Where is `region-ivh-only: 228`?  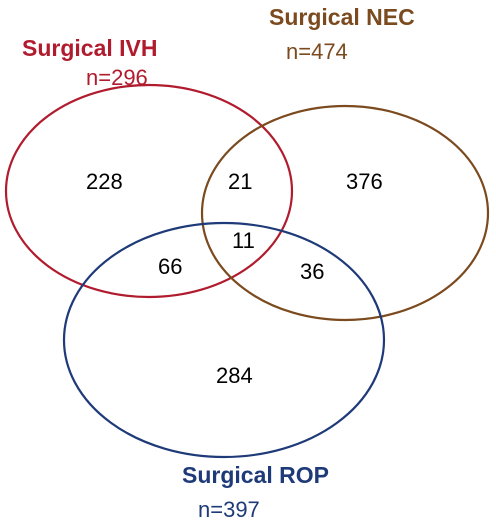
region-ivh-only: 228 is located at coordinates (104, 181).